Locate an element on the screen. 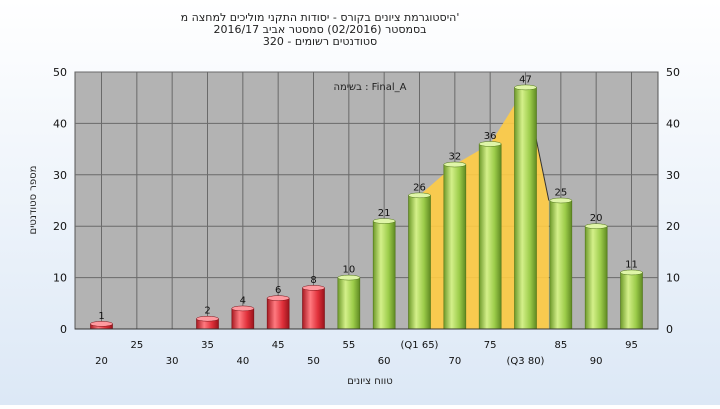 The width and height of the screenshot is (720, 409). y-tick-label-left: 0 is located at coordinates (63, 329).